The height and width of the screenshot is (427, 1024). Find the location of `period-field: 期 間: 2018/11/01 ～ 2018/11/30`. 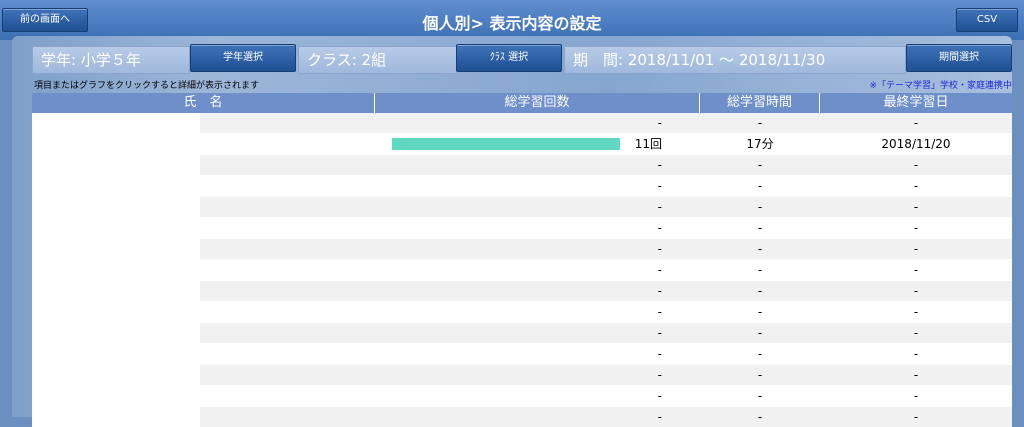

period-field: 期 間: 2018/11/01 ～ 2018/11/30 is located at coordinates (735, 60).